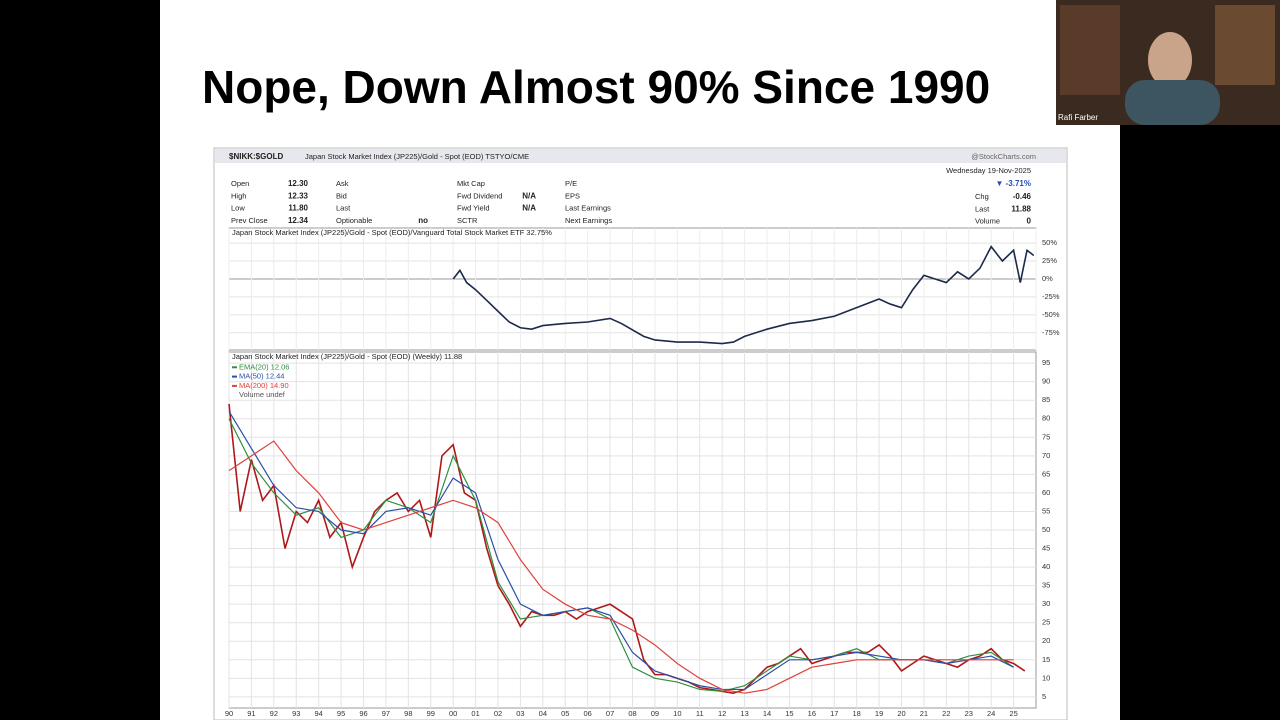 This screenshot has width=1280, height=720. I want to click on field-label: Last Earnings, so click(588, 208).